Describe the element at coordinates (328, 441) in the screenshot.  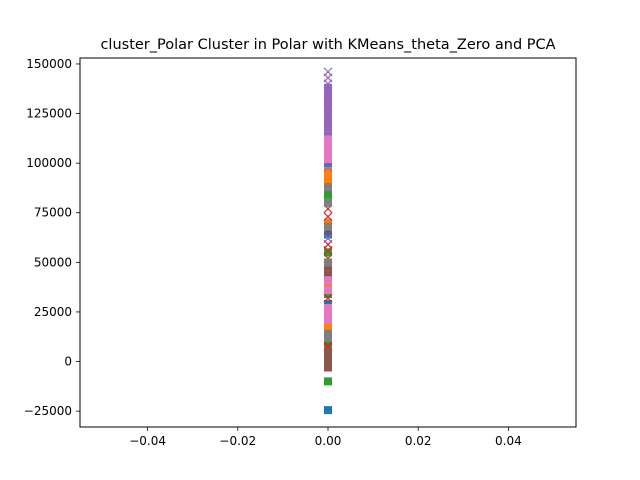
I see `x-tick-label: 0.00` at that location.